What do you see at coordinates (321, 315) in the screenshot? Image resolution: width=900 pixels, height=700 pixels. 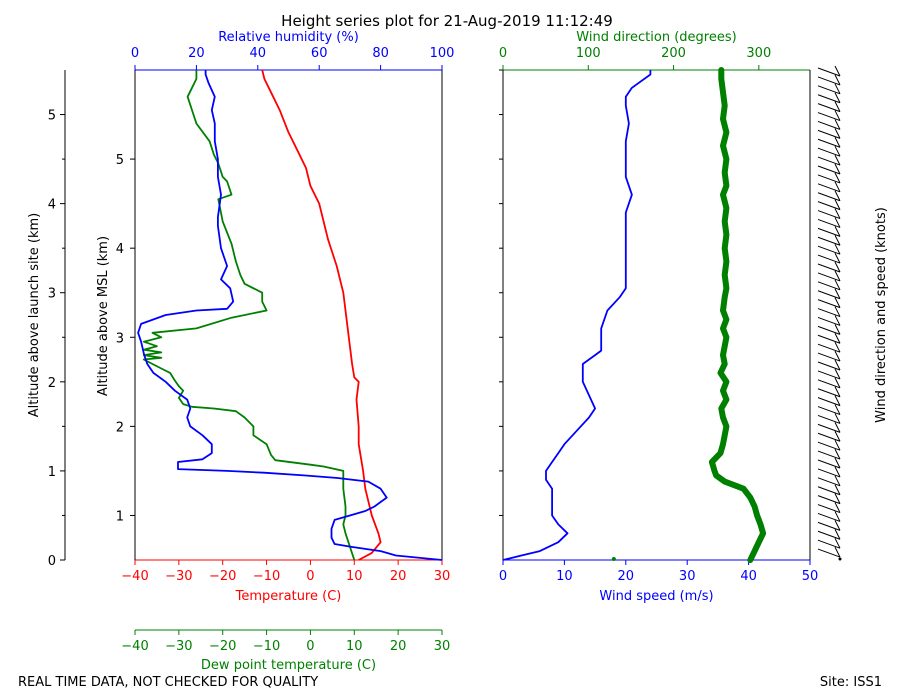 I see `temperature-line` at bounding box center [321, 315].